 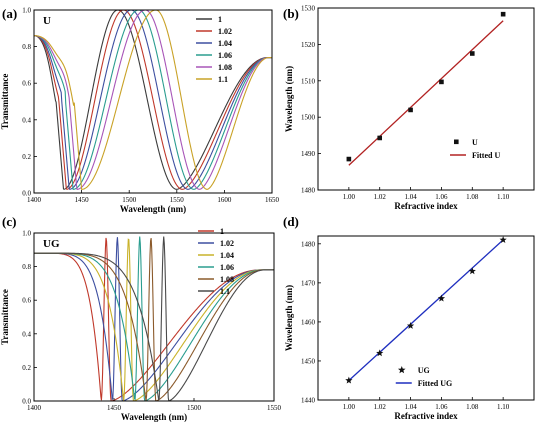 I want to click on y-tick-label: 1520, so click(x=308, y=45).